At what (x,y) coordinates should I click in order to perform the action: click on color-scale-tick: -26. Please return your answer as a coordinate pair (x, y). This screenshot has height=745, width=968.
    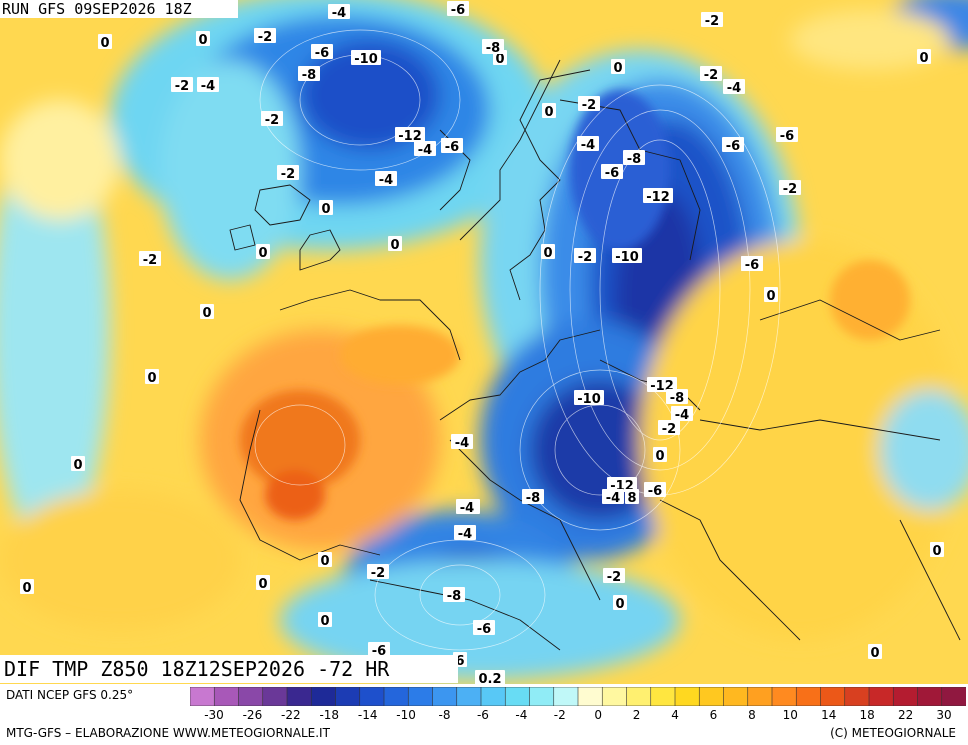
    Looking at the image, I should click on (252, 715).